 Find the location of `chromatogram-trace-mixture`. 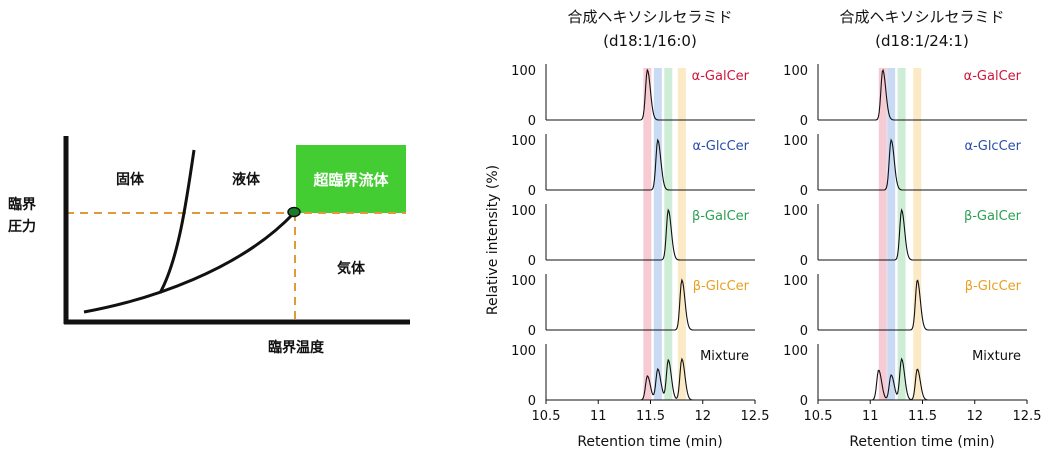

chromatogram-trace-mixture is located at coordinates (922, 379).